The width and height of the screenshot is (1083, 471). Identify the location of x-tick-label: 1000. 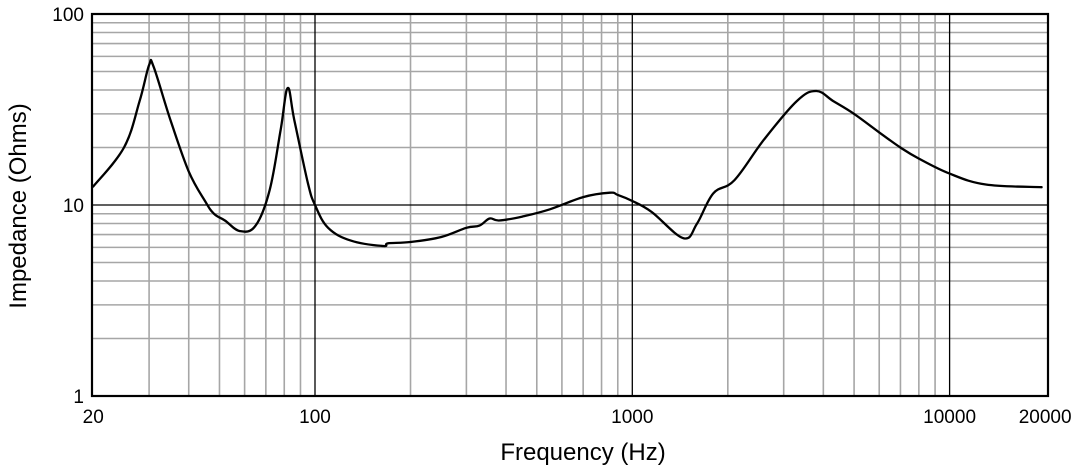
(632, 417).